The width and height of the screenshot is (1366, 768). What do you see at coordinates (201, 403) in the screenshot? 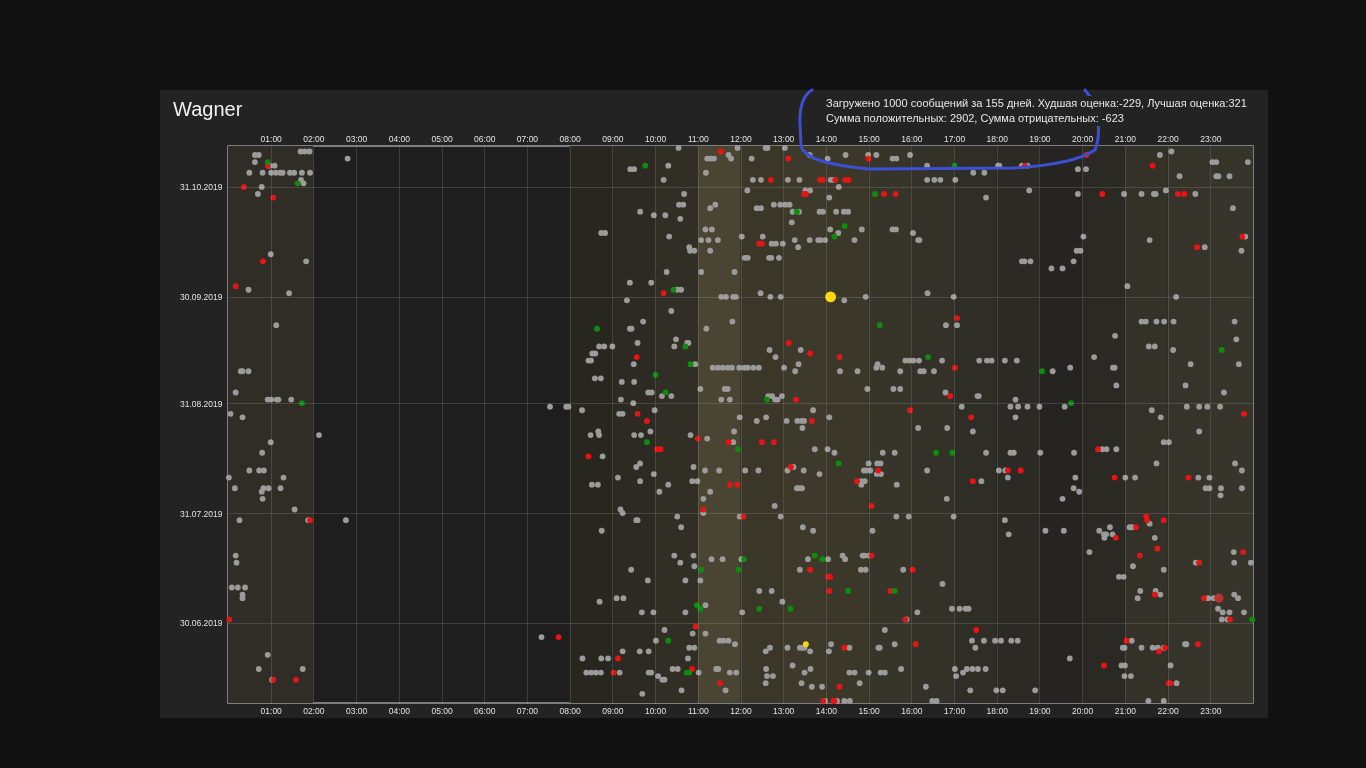
I see `y-tick-label: 31.08.2019` at bounding box center [201, 403].